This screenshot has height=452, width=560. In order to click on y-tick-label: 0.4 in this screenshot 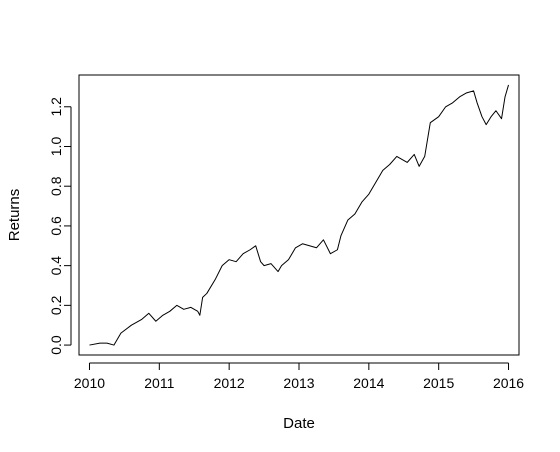, I will do `click(56, 266)`.